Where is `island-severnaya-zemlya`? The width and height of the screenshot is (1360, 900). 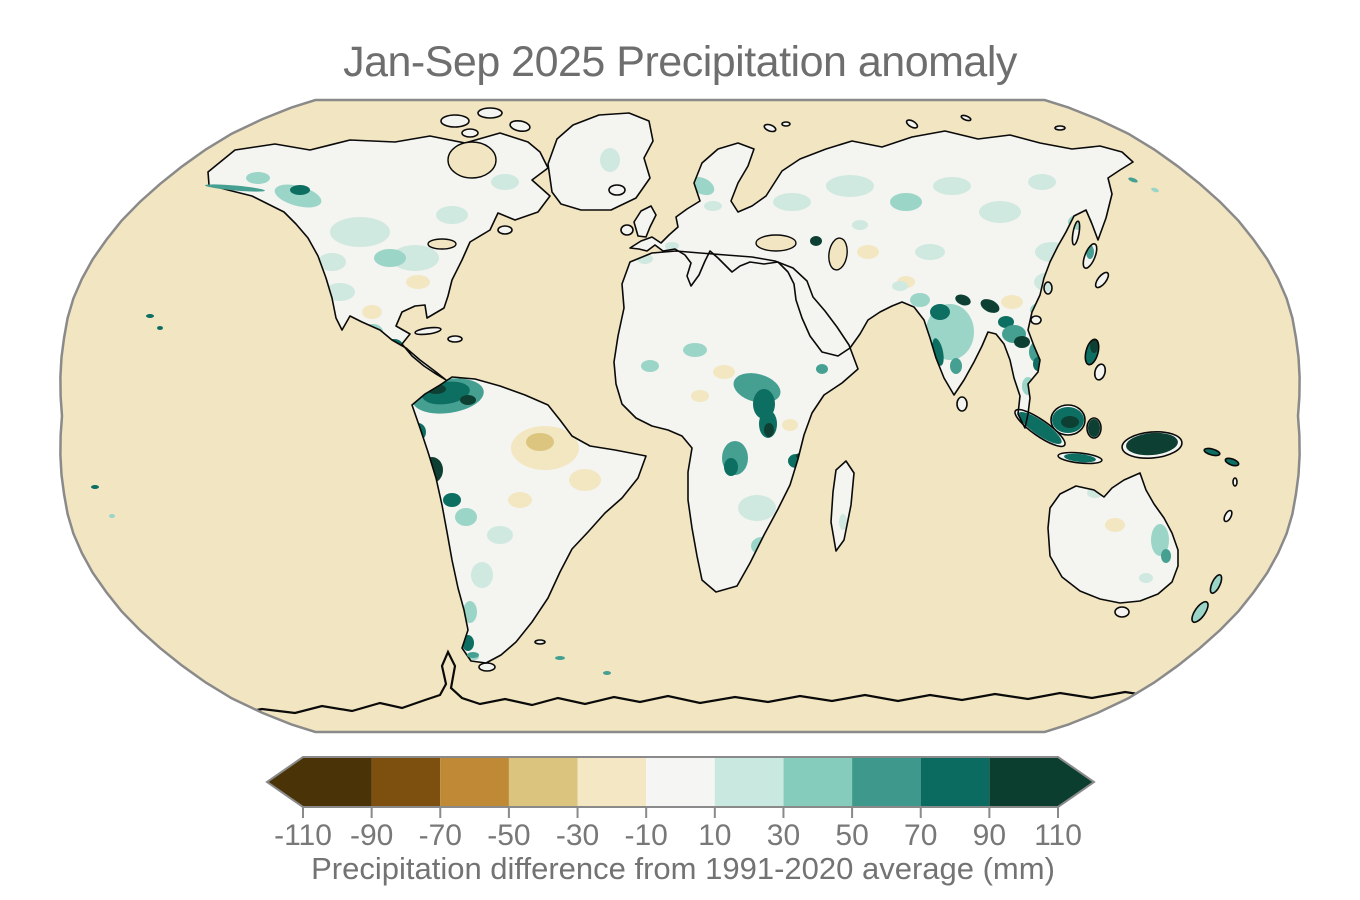 island-severnaya-zemlya is located at coordinates (966, 118).